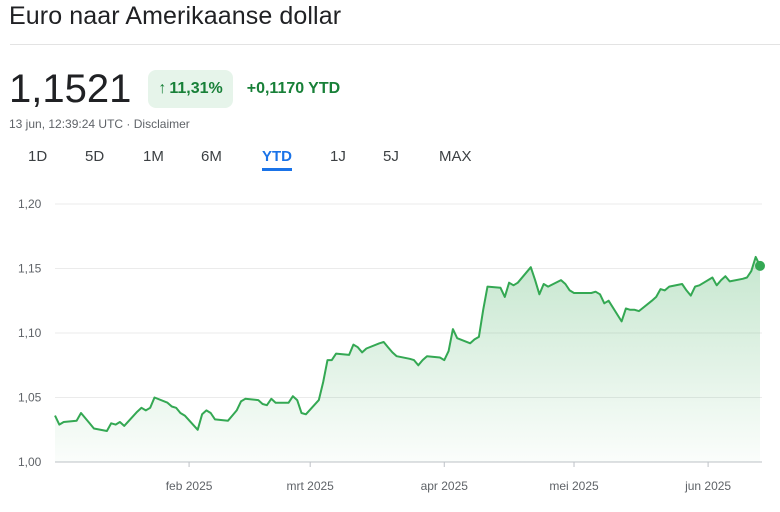  I want to click on change-percent-badge: ↑ 11,31%, so click(190, 89).